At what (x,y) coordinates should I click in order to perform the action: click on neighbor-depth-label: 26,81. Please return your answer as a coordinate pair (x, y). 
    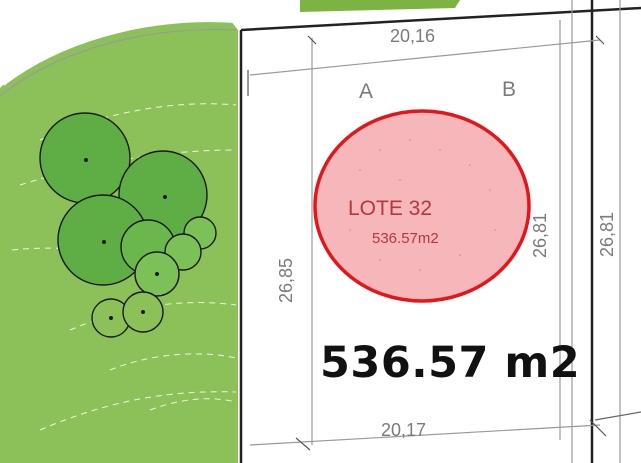
    Looking at the image, I should click on (607, 234).